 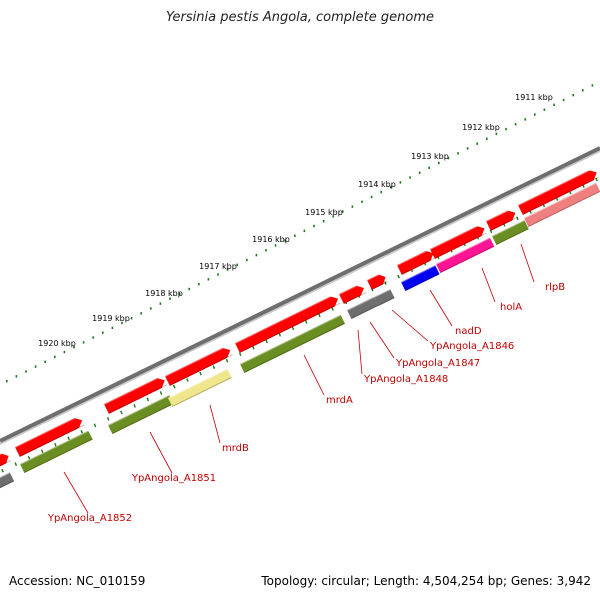 I want to click on map-title: Yersinia pestis Angola, complete genome, so click(x=300, y=17).